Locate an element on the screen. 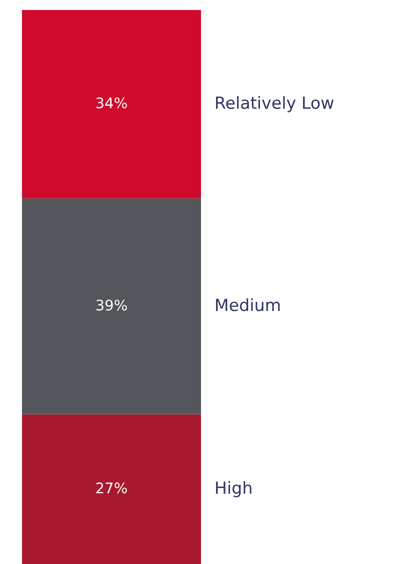 The height and width of the screenshot is (564, 401). data-label: 34% is located at coordinates (111, 102).